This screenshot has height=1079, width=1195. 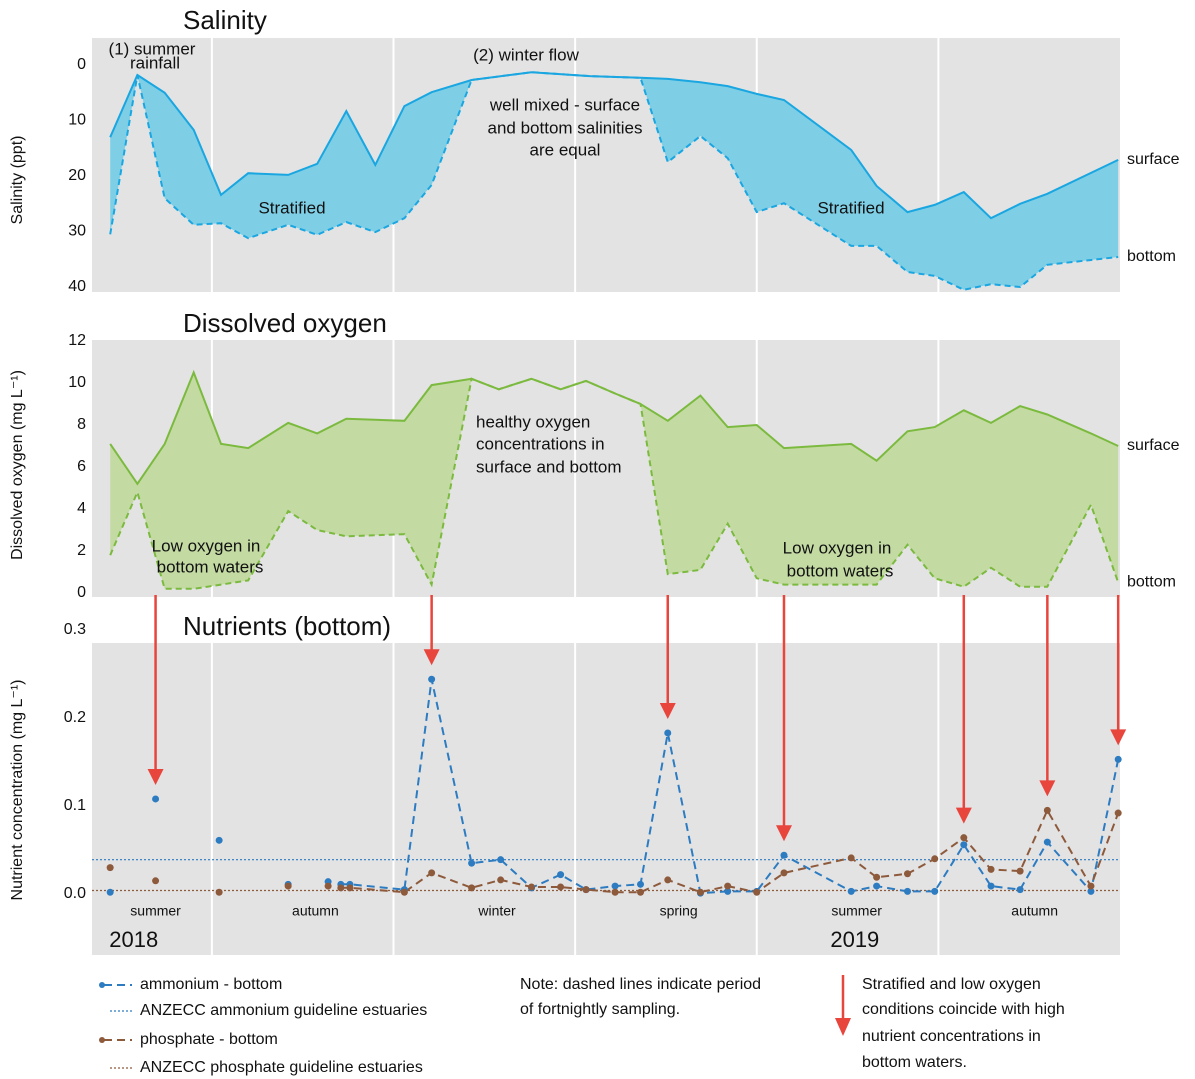 What do you see at coordinates (206, 545) in the screenshot?
I see `annotation: Low oxygen in` at bounding box center [206, 545].